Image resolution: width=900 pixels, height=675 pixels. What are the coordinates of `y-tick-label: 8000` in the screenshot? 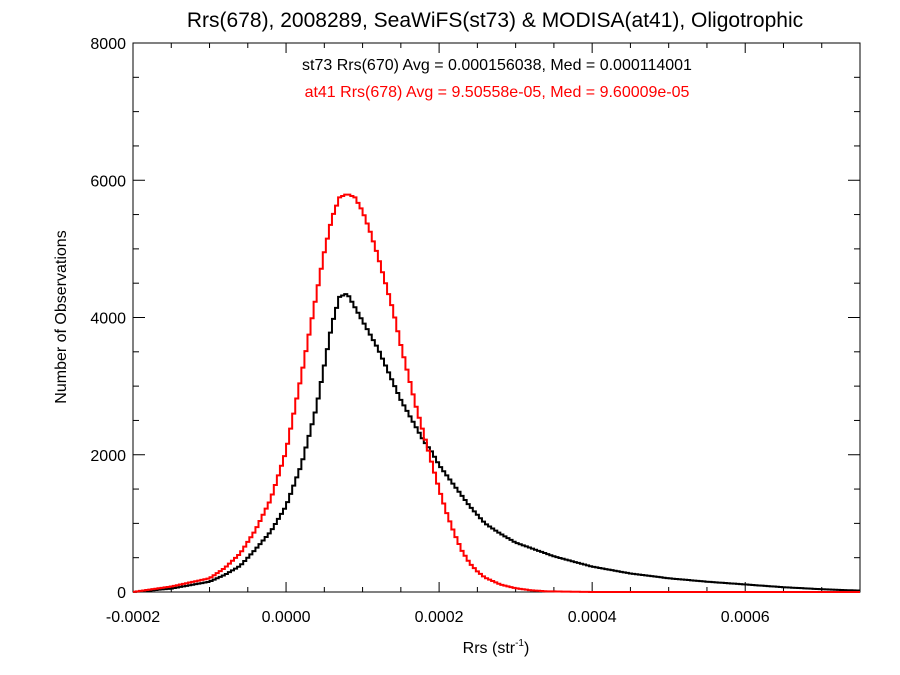 It's located at (108, 44).